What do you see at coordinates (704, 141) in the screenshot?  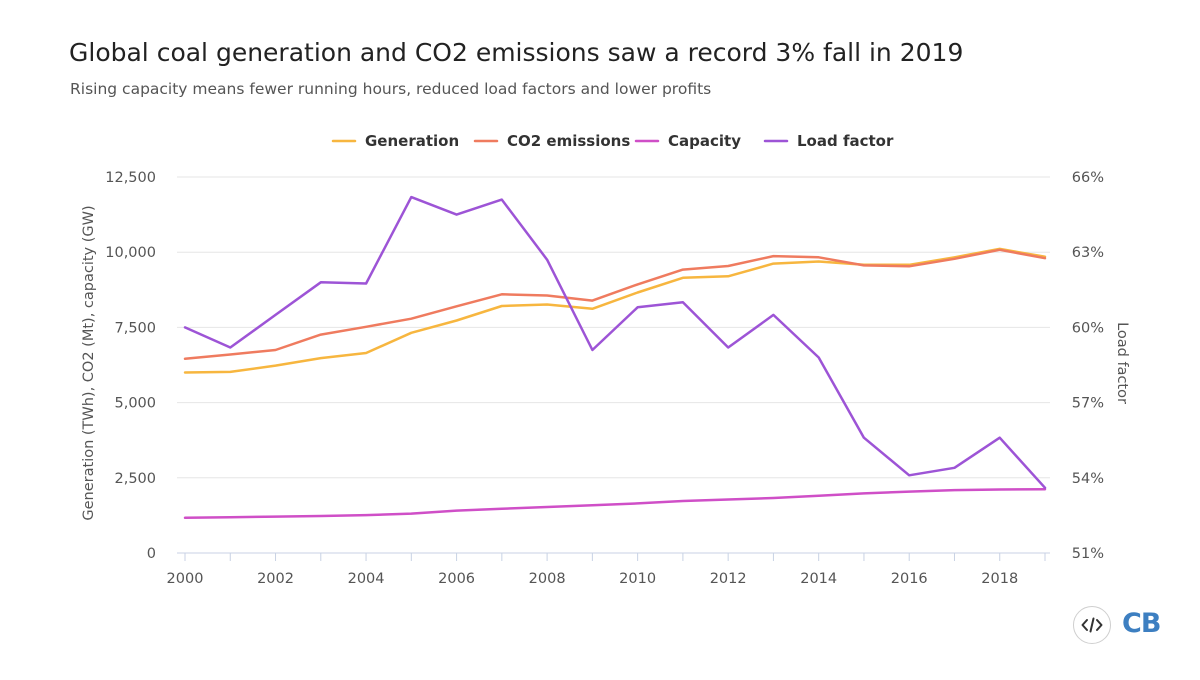 I see `legend-item: Capacity` at bounding box center [704, 141].